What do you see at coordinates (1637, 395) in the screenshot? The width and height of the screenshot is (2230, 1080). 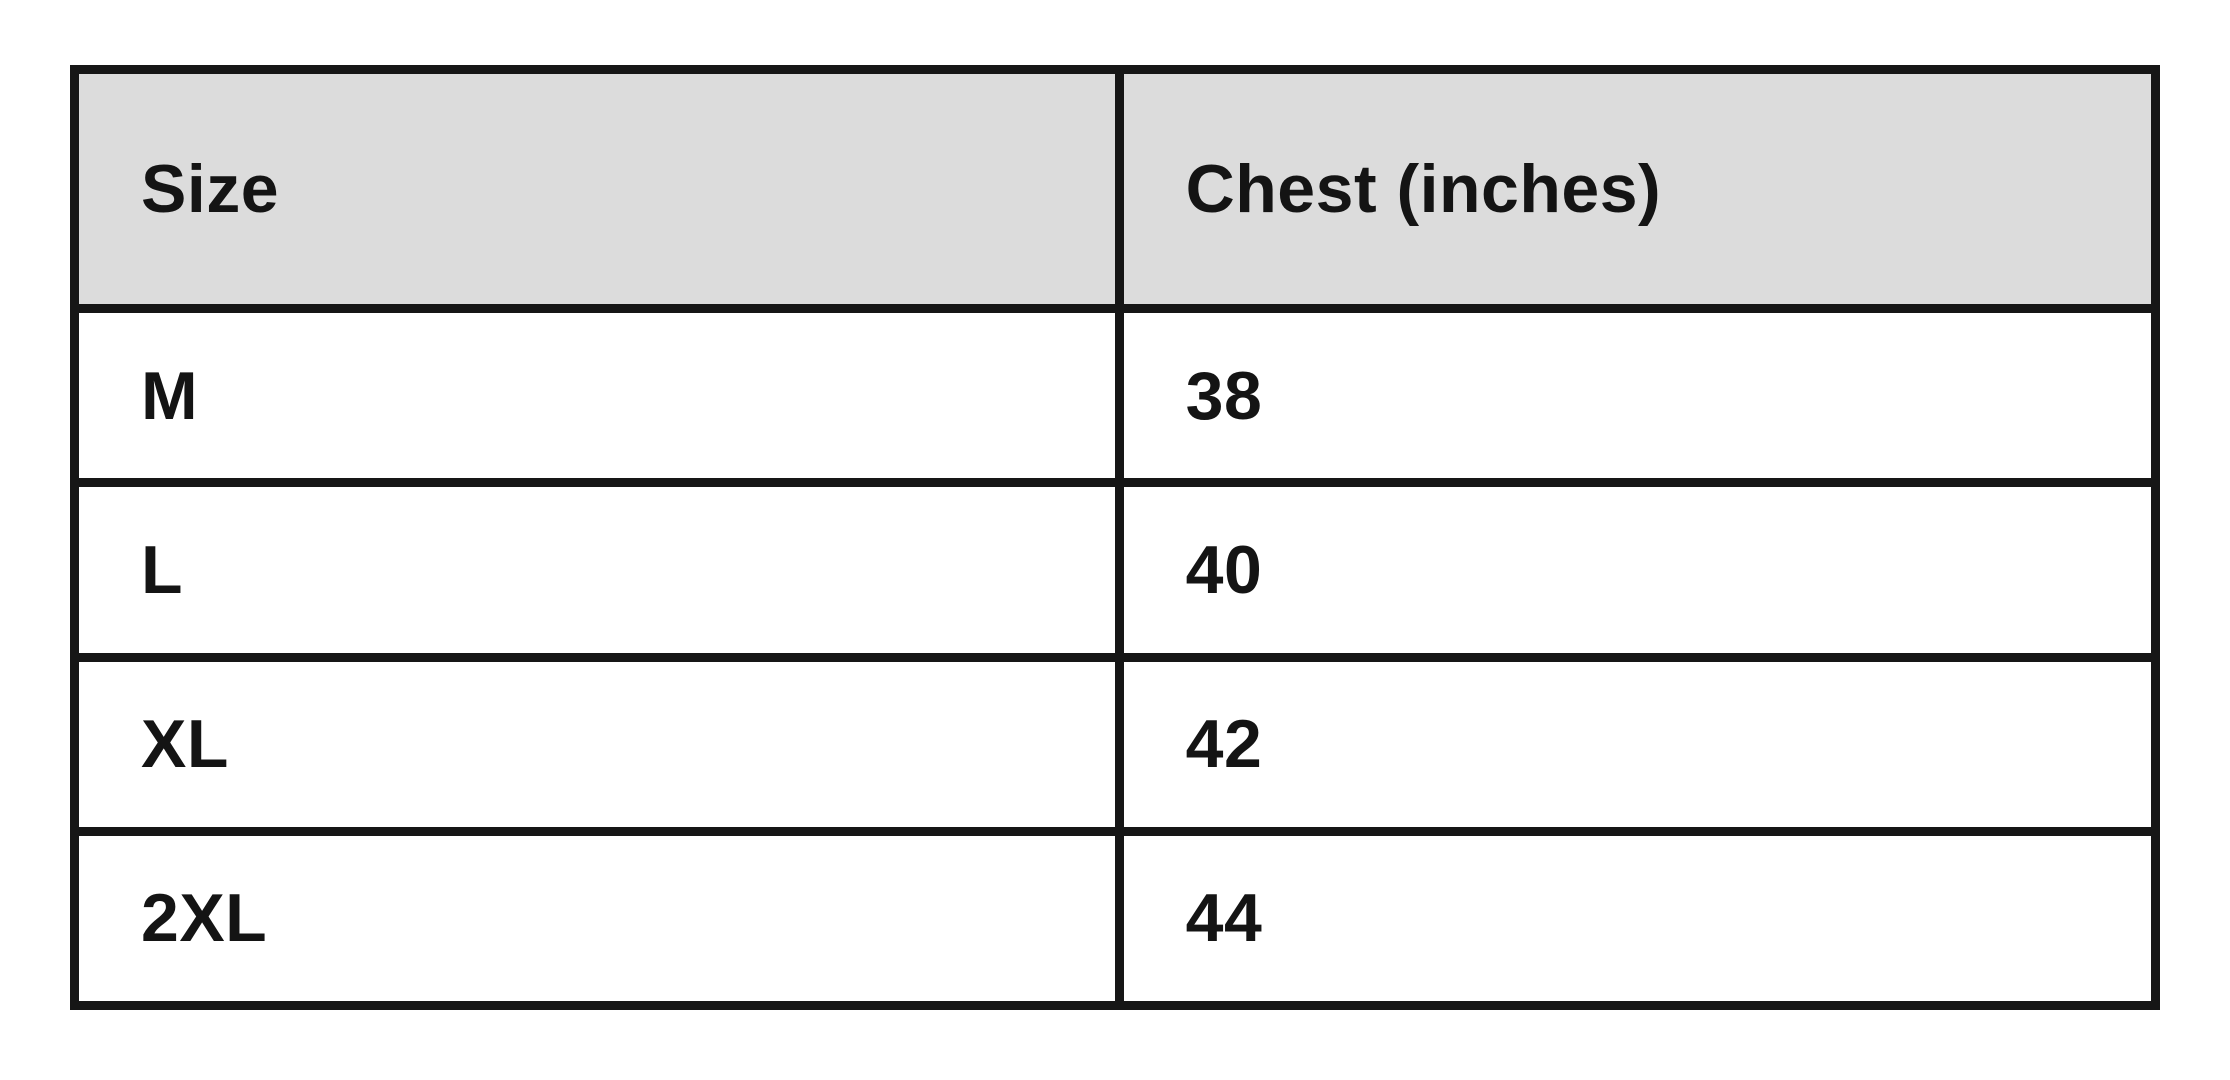 I see `chest-cell: 38` at bounding box center [1637, 395].